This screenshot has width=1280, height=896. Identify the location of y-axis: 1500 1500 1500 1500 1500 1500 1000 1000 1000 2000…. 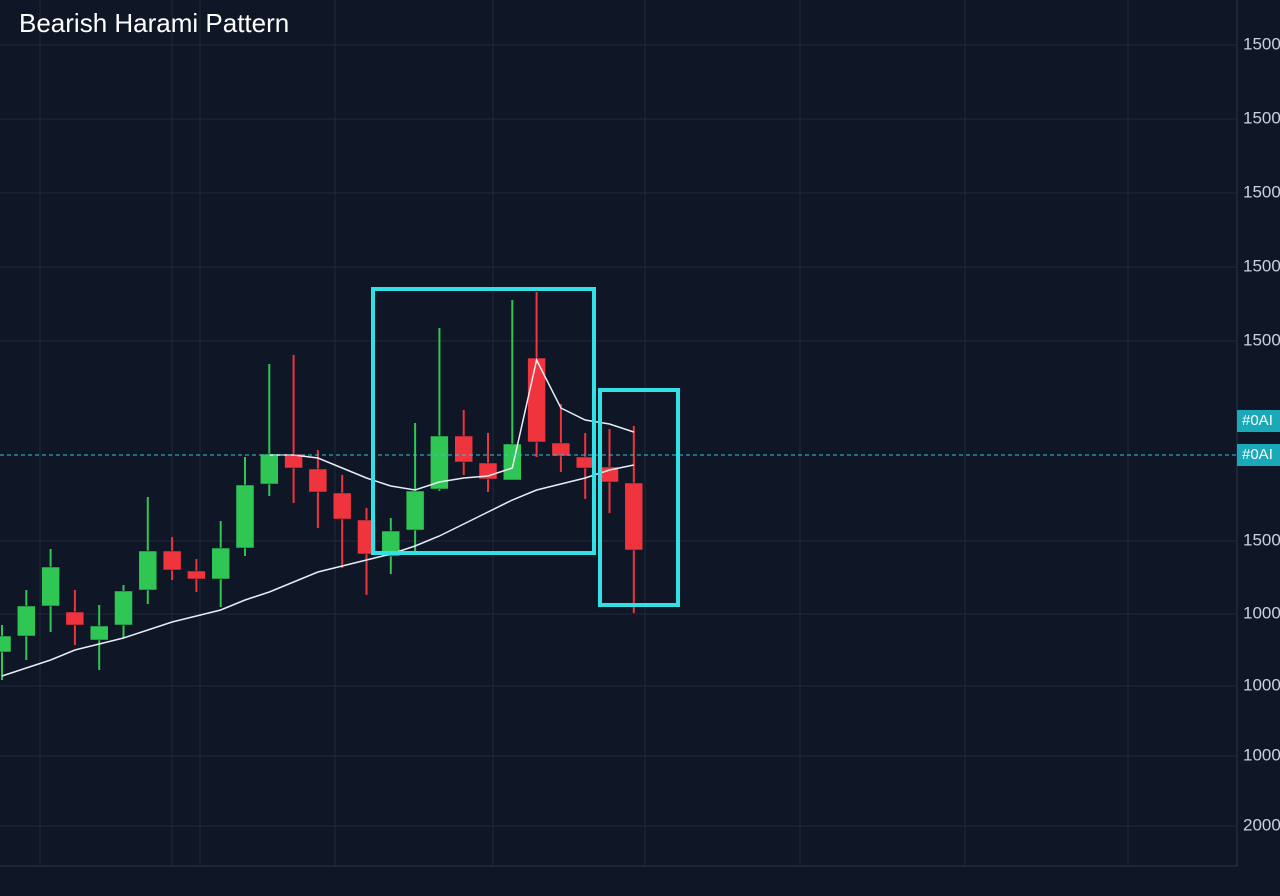
(1258, 434).